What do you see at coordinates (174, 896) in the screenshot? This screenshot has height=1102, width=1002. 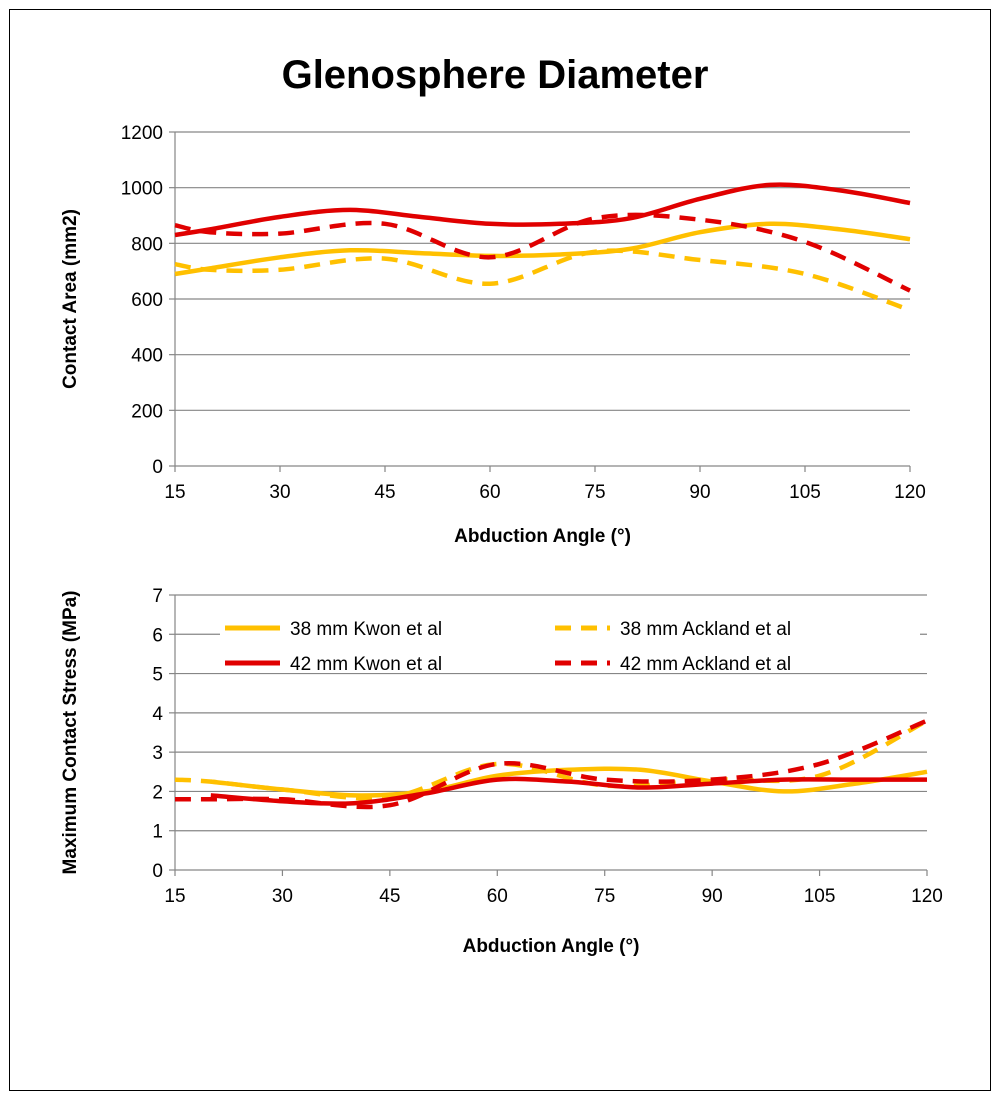 I see `contact-stress-x-tick-label: 15` at bounding box center [174, 896].